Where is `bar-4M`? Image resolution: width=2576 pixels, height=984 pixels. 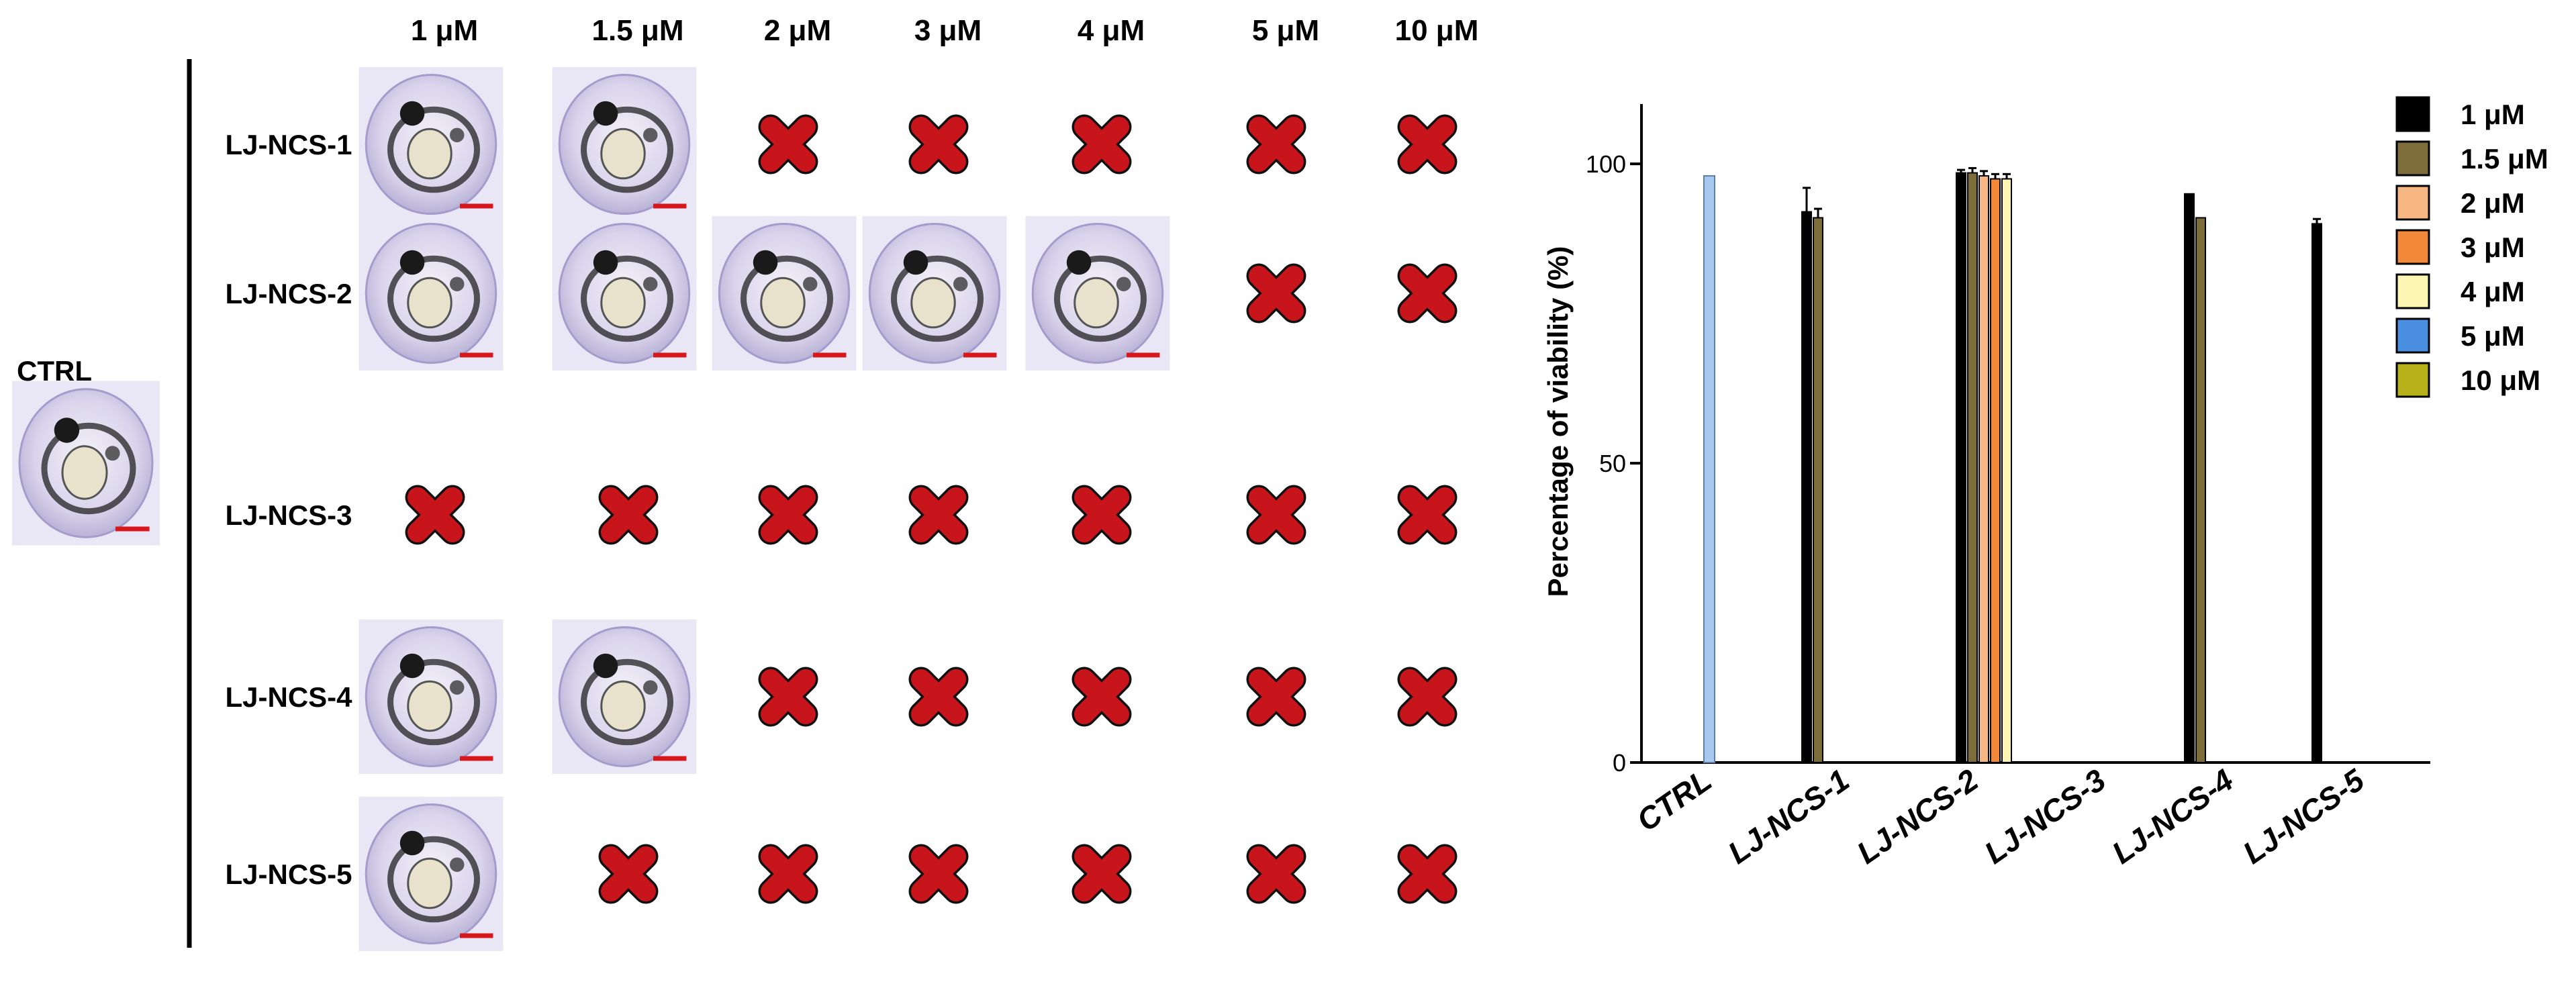 bar-4M is located at coordinates (2006, 470).